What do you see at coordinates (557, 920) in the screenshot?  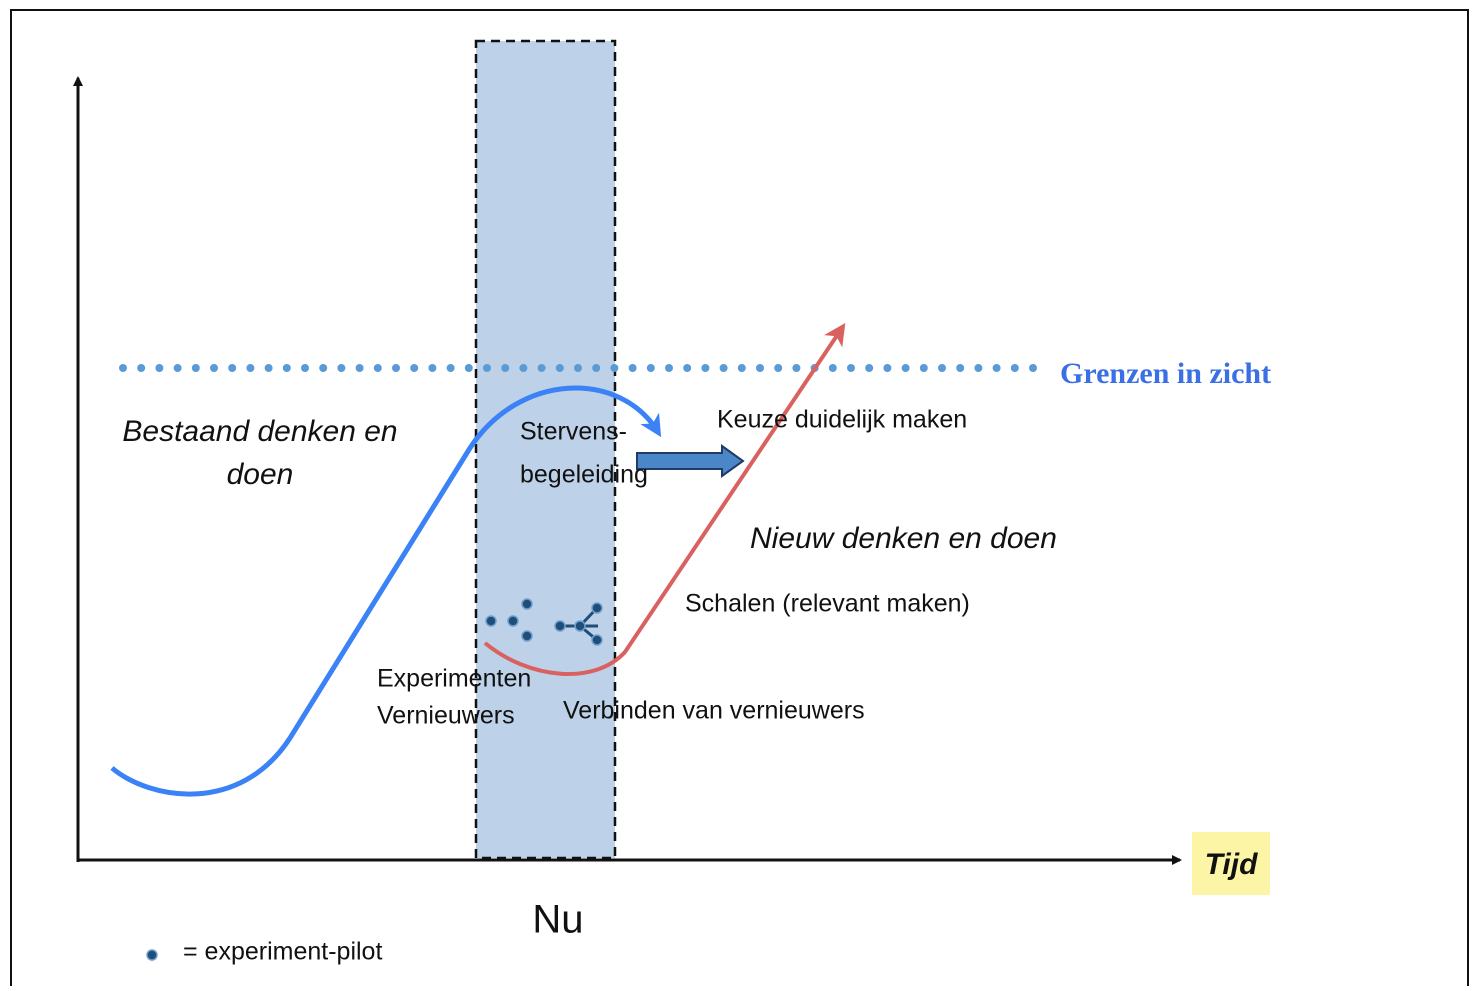 I see `now-label: Nu` at bounding box center [557, 920].